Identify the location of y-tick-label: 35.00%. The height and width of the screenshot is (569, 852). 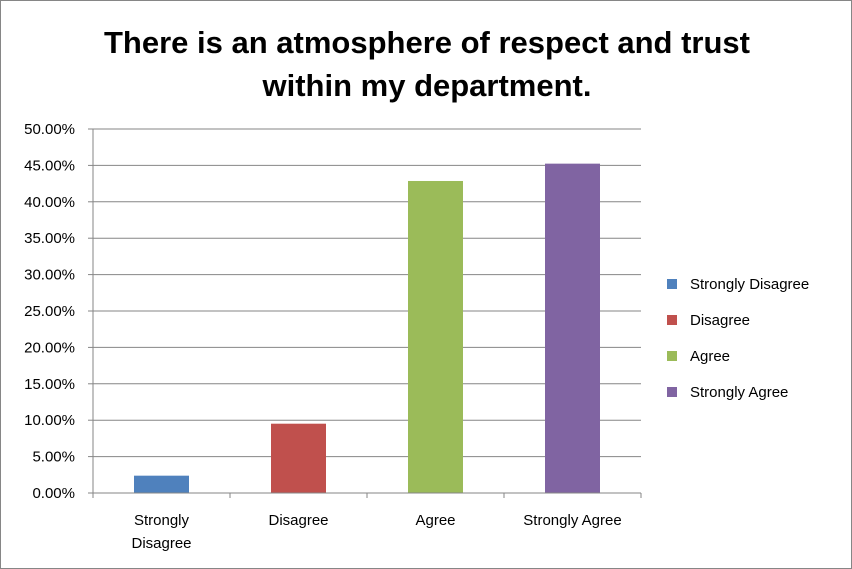
(49, 238).